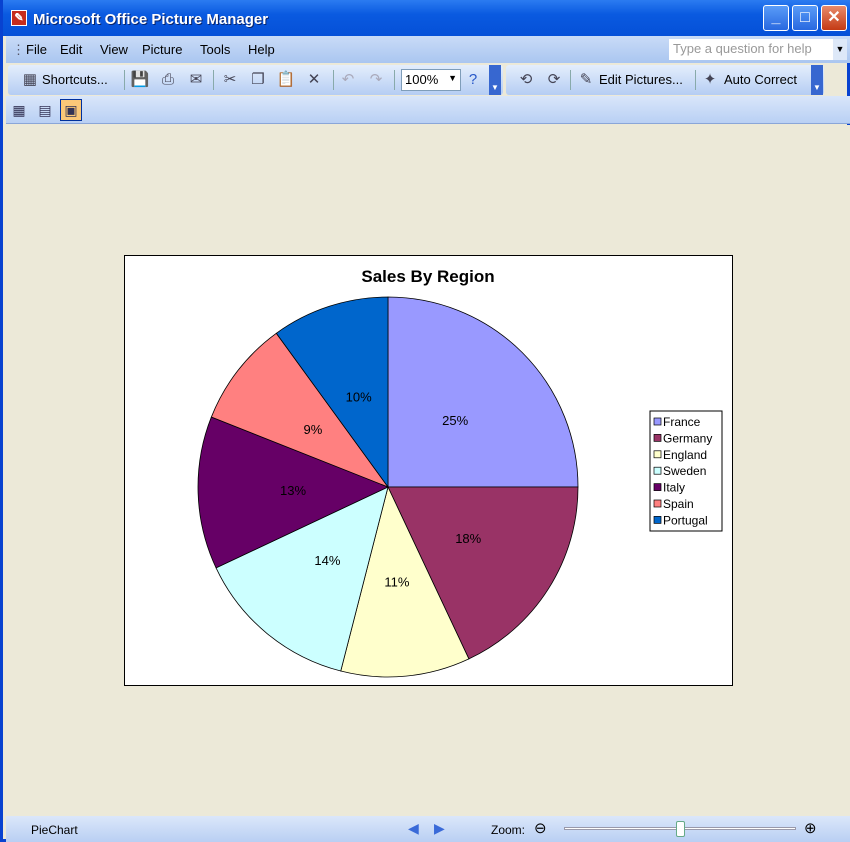  What do you see at coordinates (19, 18) in the screenshot?
I see `app-icon: ✎` at bounding box center [19, 18].